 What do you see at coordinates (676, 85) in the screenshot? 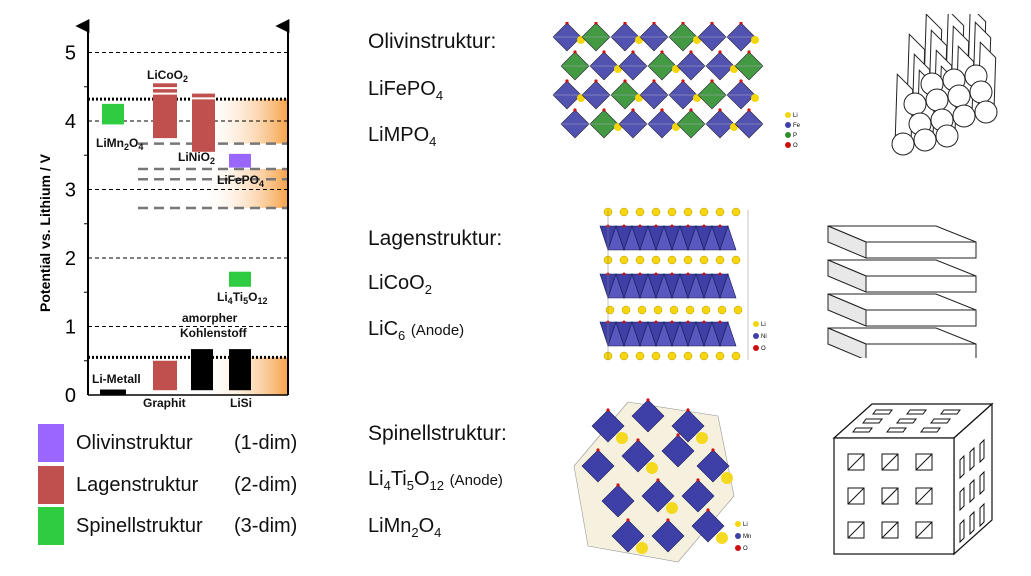
I see `olivine-crystal-image: Li Fe P O` at bounding box center [676, 85].